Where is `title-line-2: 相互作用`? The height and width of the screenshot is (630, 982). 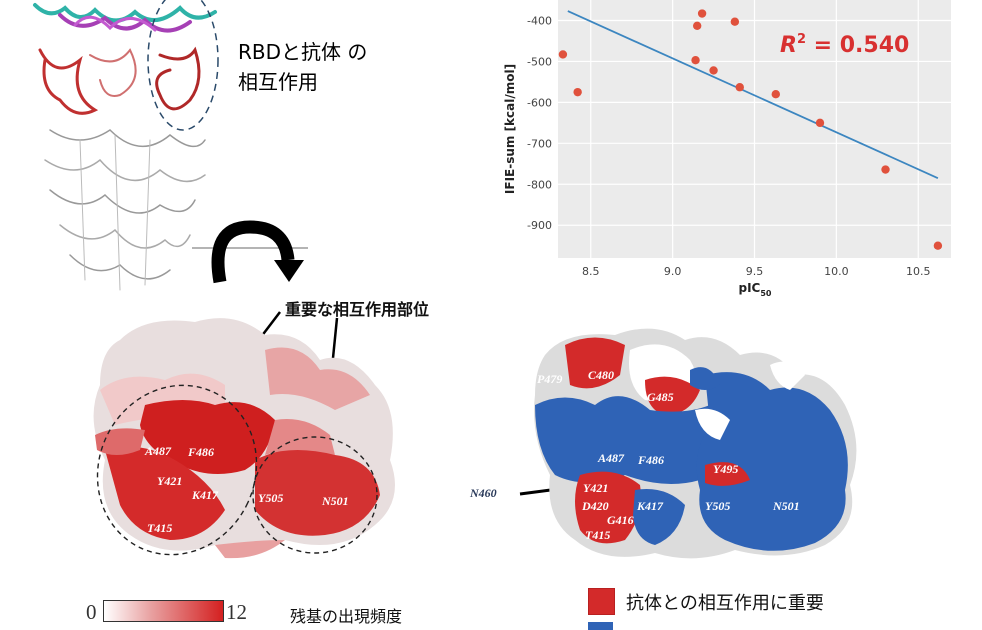 title-line-2: 相互作用 is located at coordinates (278, 82).